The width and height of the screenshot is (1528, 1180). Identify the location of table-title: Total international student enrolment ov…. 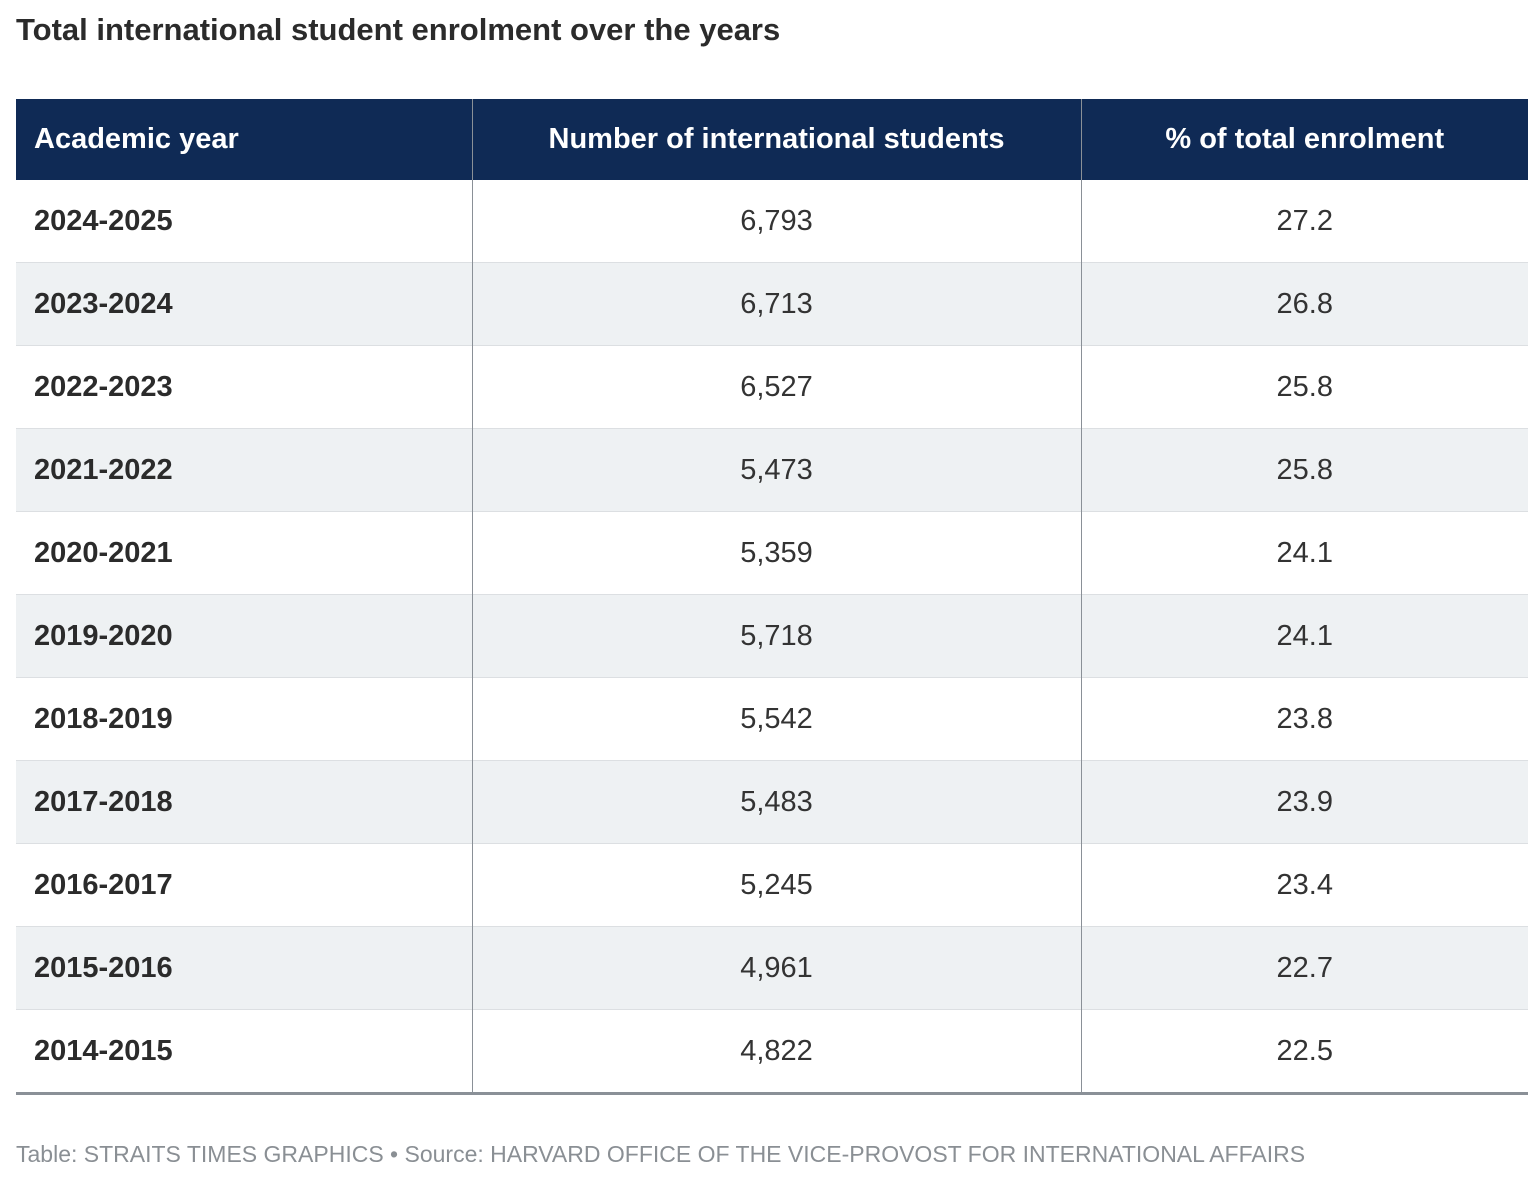
(398, 29).